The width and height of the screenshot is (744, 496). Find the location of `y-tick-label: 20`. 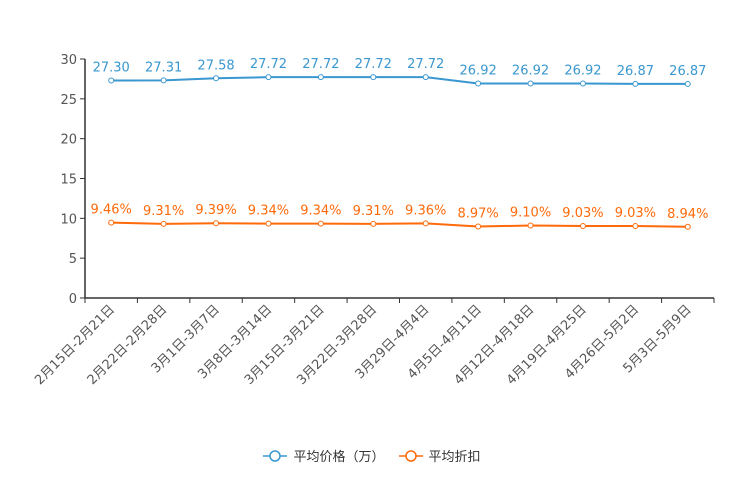

y-tick-label: 20 is located at coordinates (68, 140).